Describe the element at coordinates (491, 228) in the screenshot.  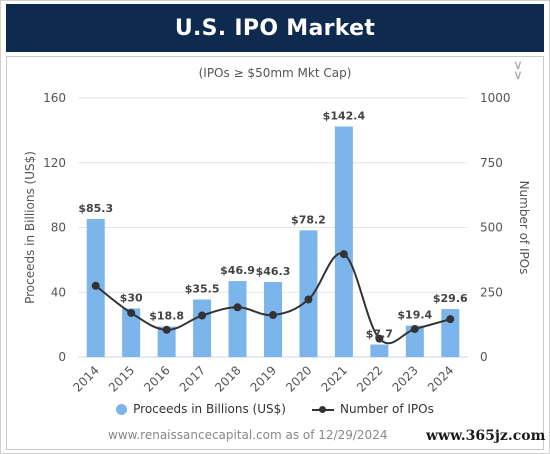
I see `y2-tick-label: 500` at that location.